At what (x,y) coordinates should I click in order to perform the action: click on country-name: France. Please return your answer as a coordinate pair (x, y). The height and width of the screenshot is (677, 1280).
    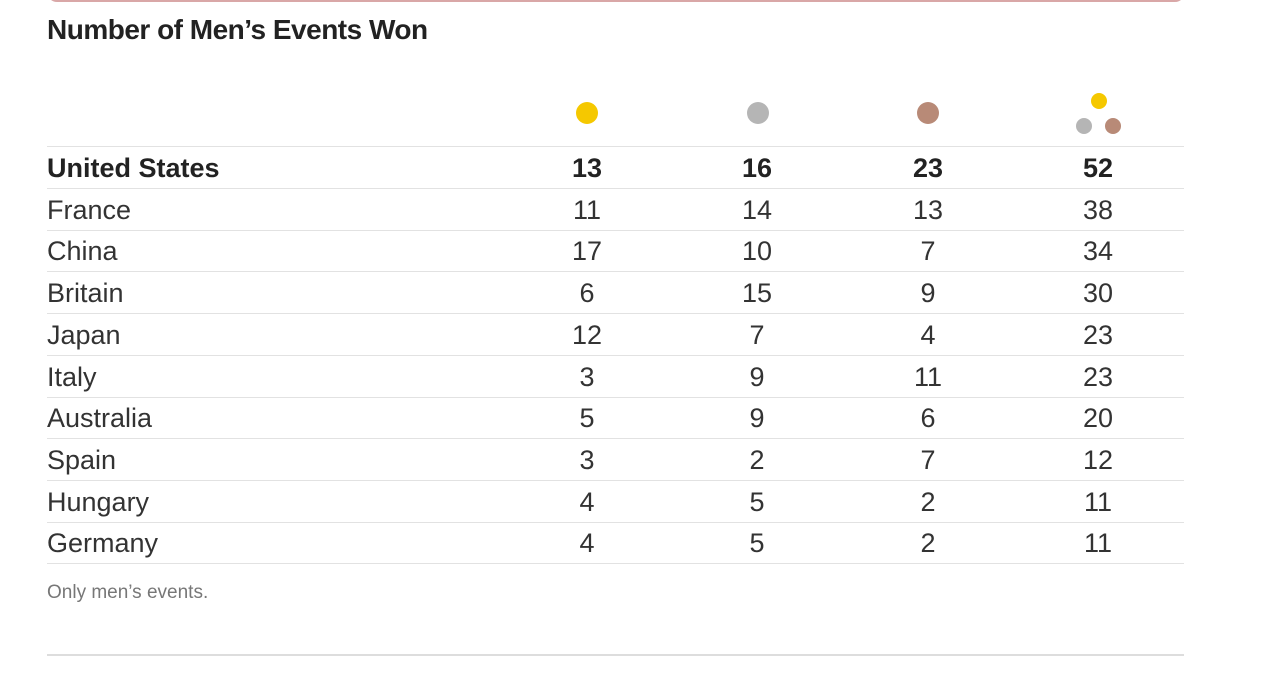
    Looking at the image, I should click on (89, 209).